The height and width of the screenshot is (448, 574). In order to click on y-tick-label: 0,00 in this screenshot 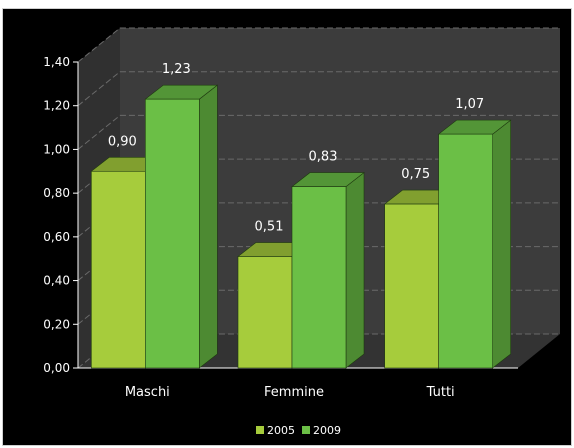, I will do `click(56, 368)`.